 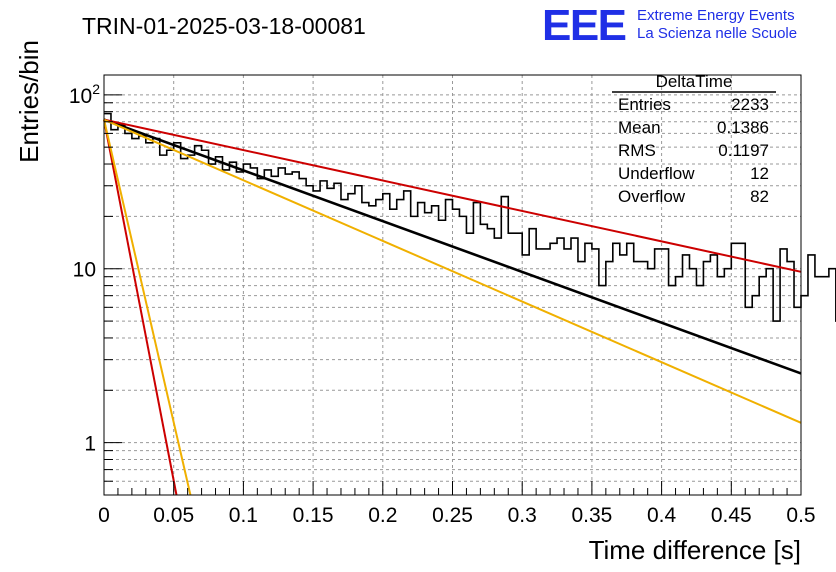 I want to click on stats-label: Entries, so click(x=644, y=104).